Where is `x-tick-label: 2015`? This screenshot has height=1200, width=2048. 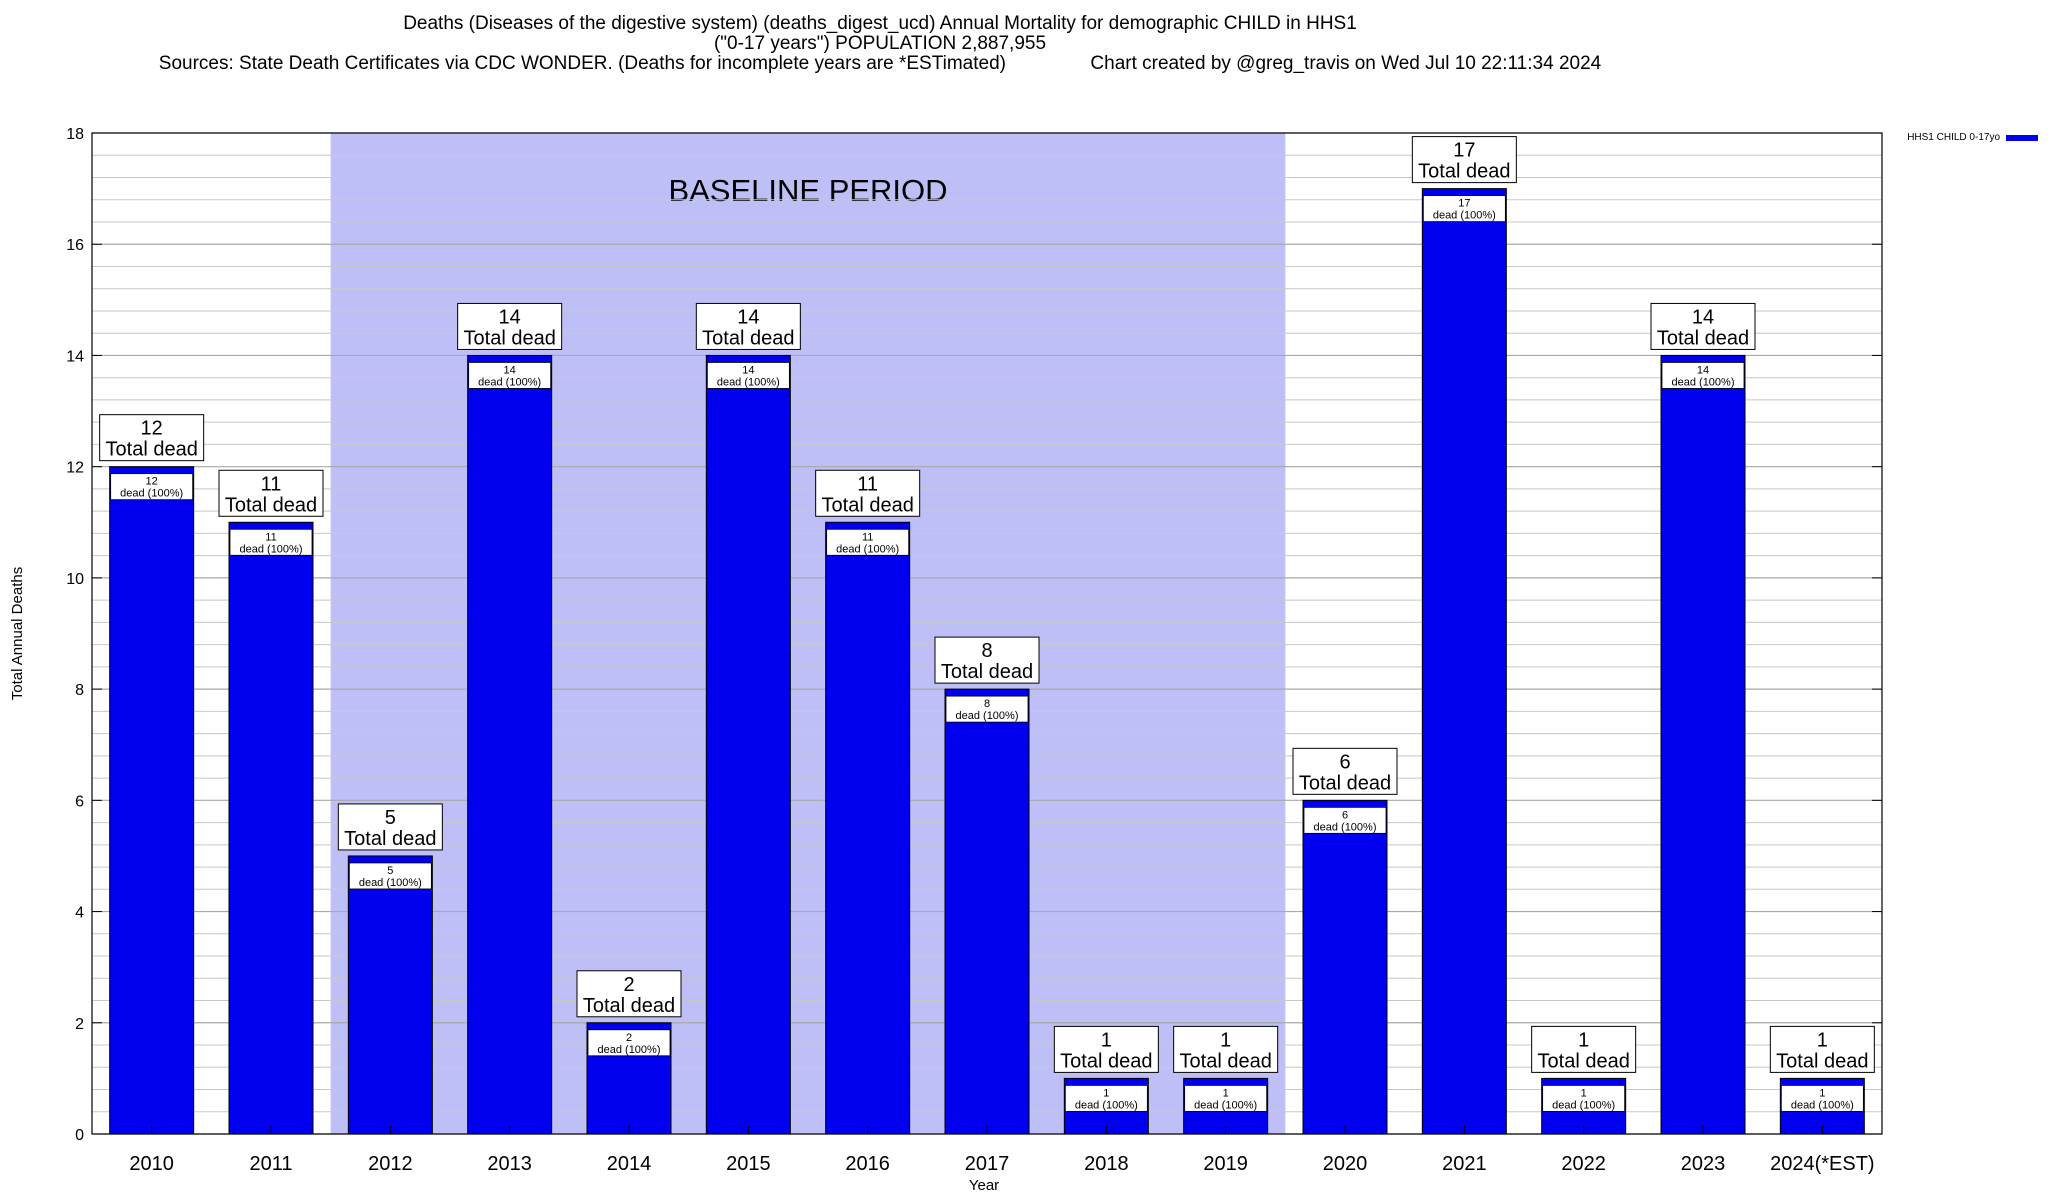
x-tick-label: 2015 is located at coordinates (748, 1164).